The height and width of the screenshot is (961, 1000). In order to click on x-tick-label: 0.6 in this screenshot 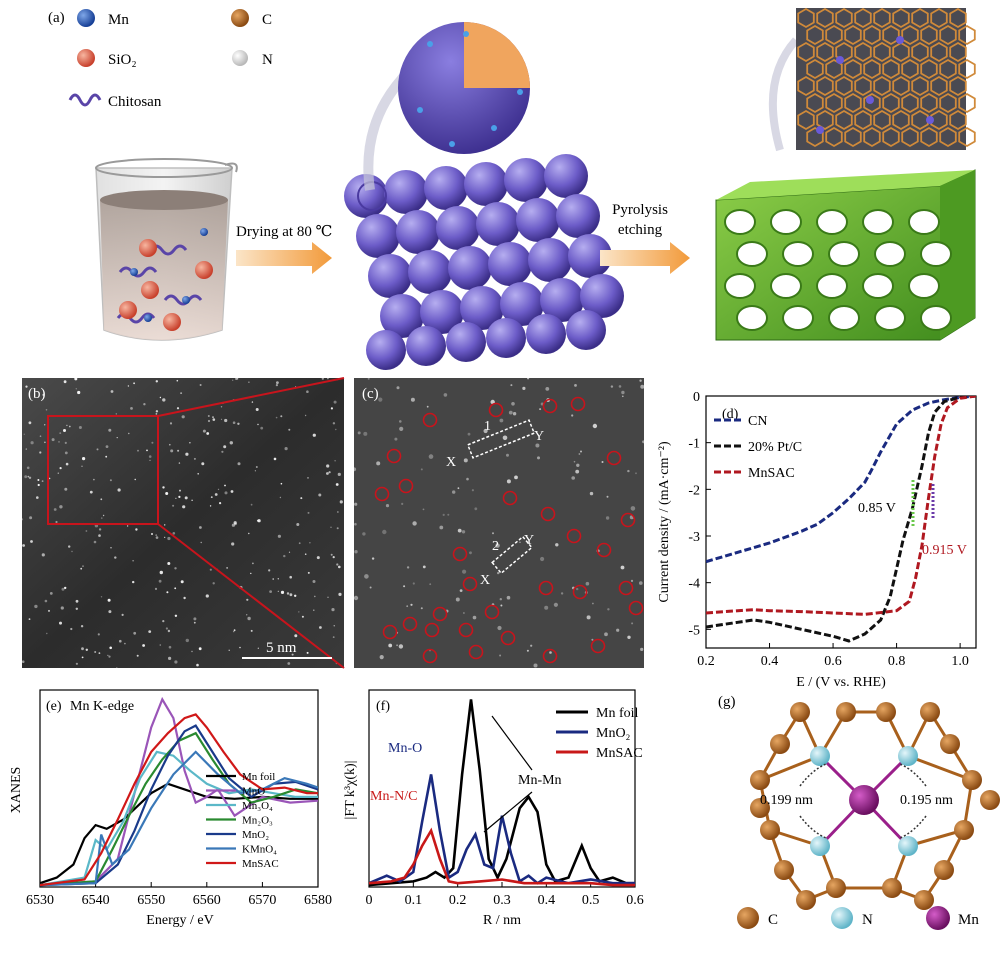, I will do `click(635, 900)`.